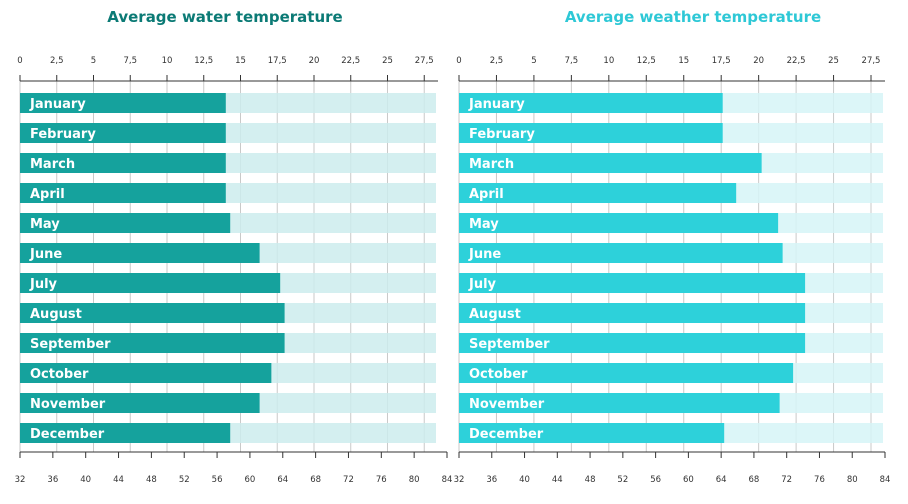  Describe the element at coordinates (70, 344) in the screenshot. I see `bar-label: September` at that location.